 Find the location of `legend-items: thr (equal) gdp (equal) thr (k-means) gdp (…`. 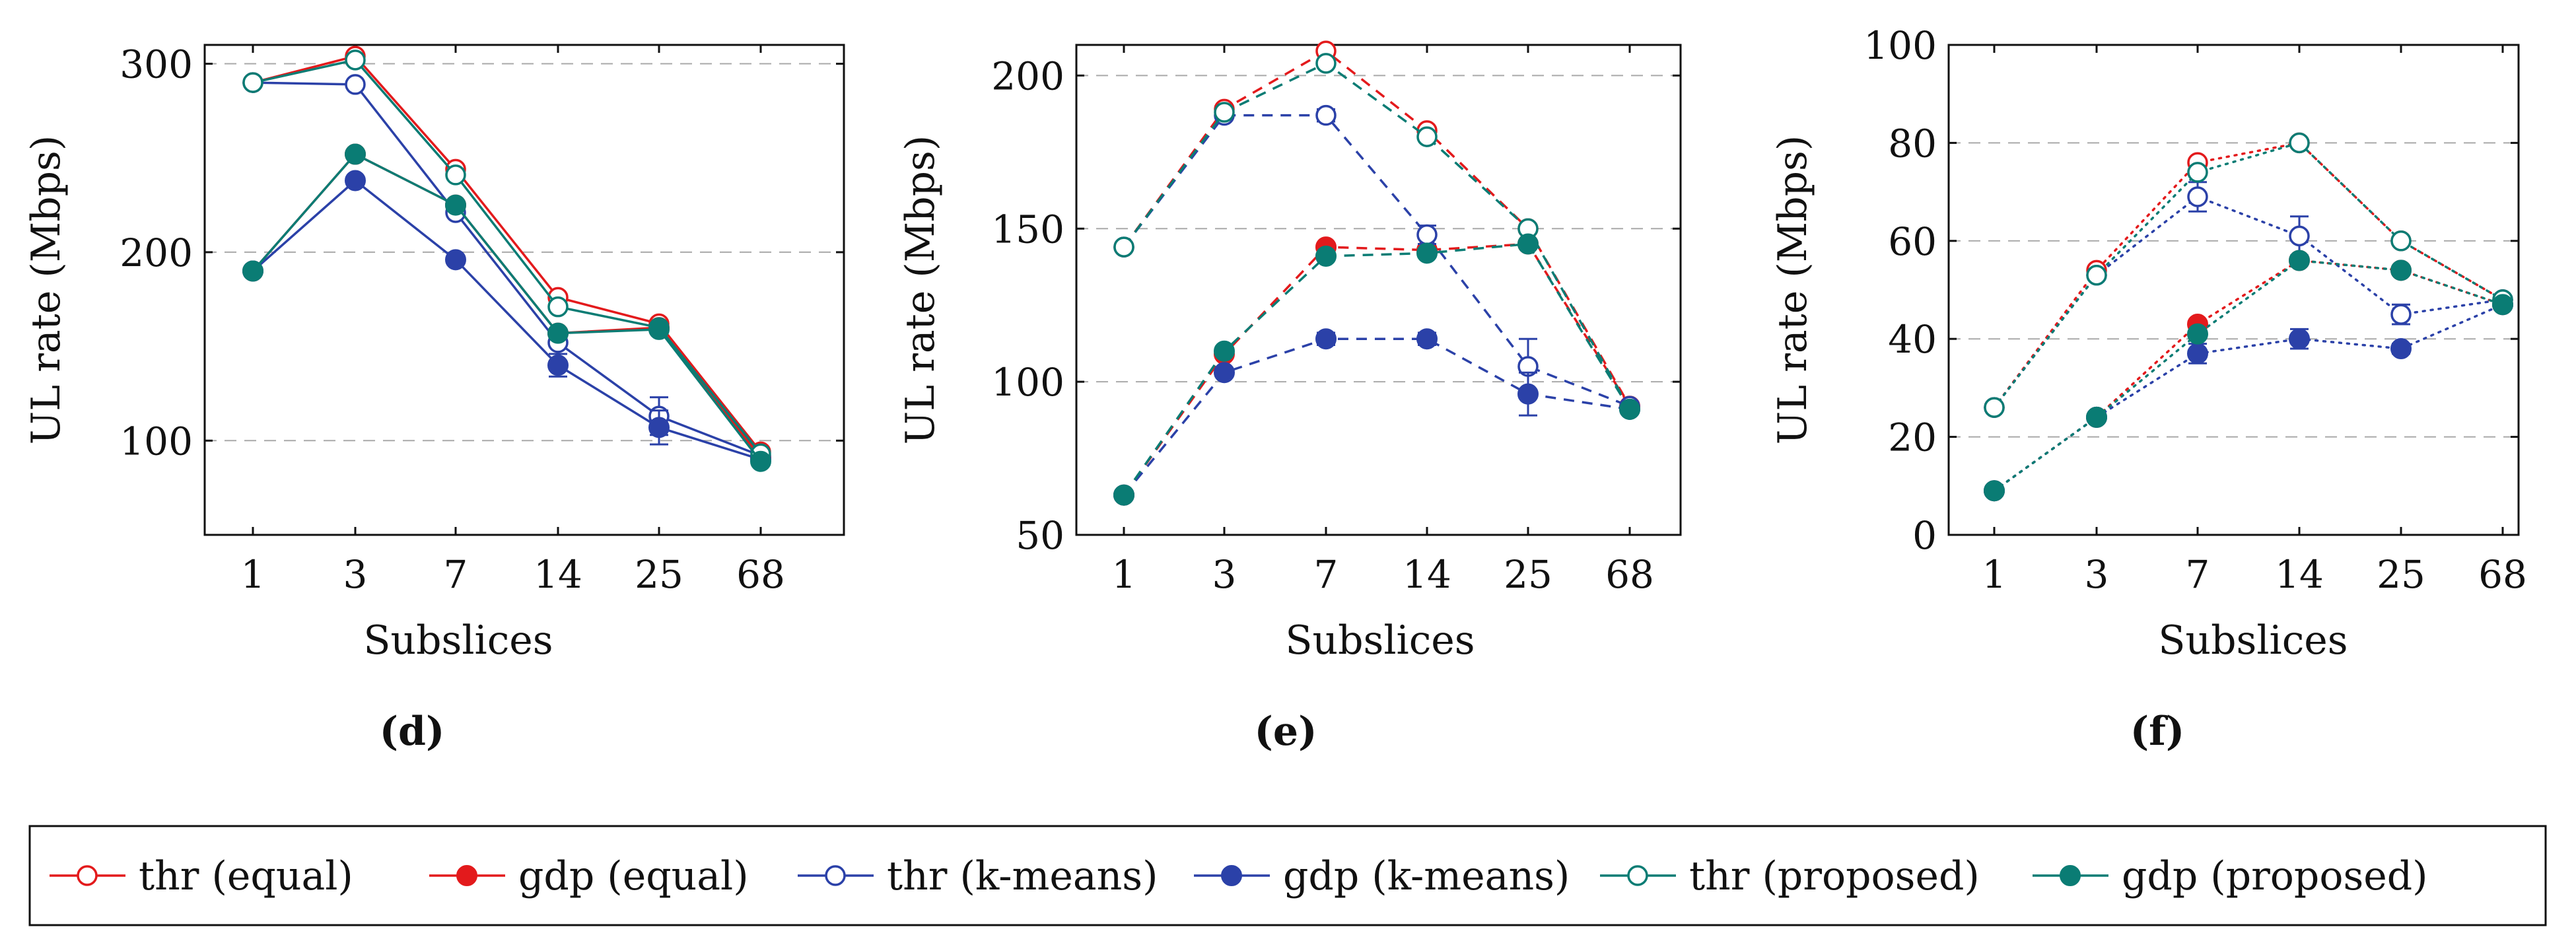

legend-items: thr (equal) gdp (equal) thr (k-means) gdp (… is located at coordinates (1239, 876).